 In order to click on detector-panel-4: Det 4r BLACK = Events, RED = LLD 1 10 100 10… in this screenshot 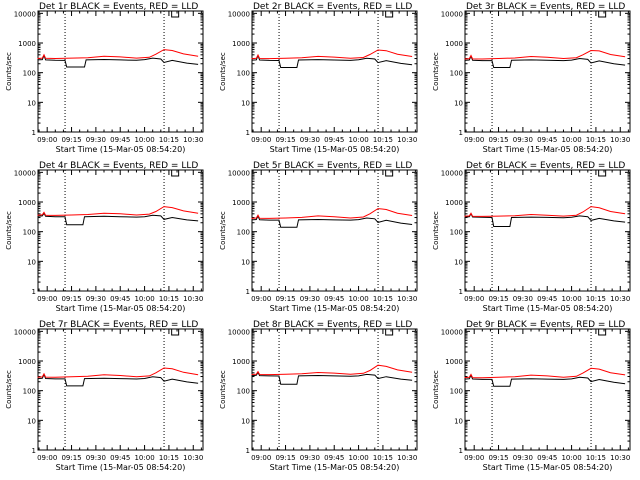, I will do `click(104, 237)`.